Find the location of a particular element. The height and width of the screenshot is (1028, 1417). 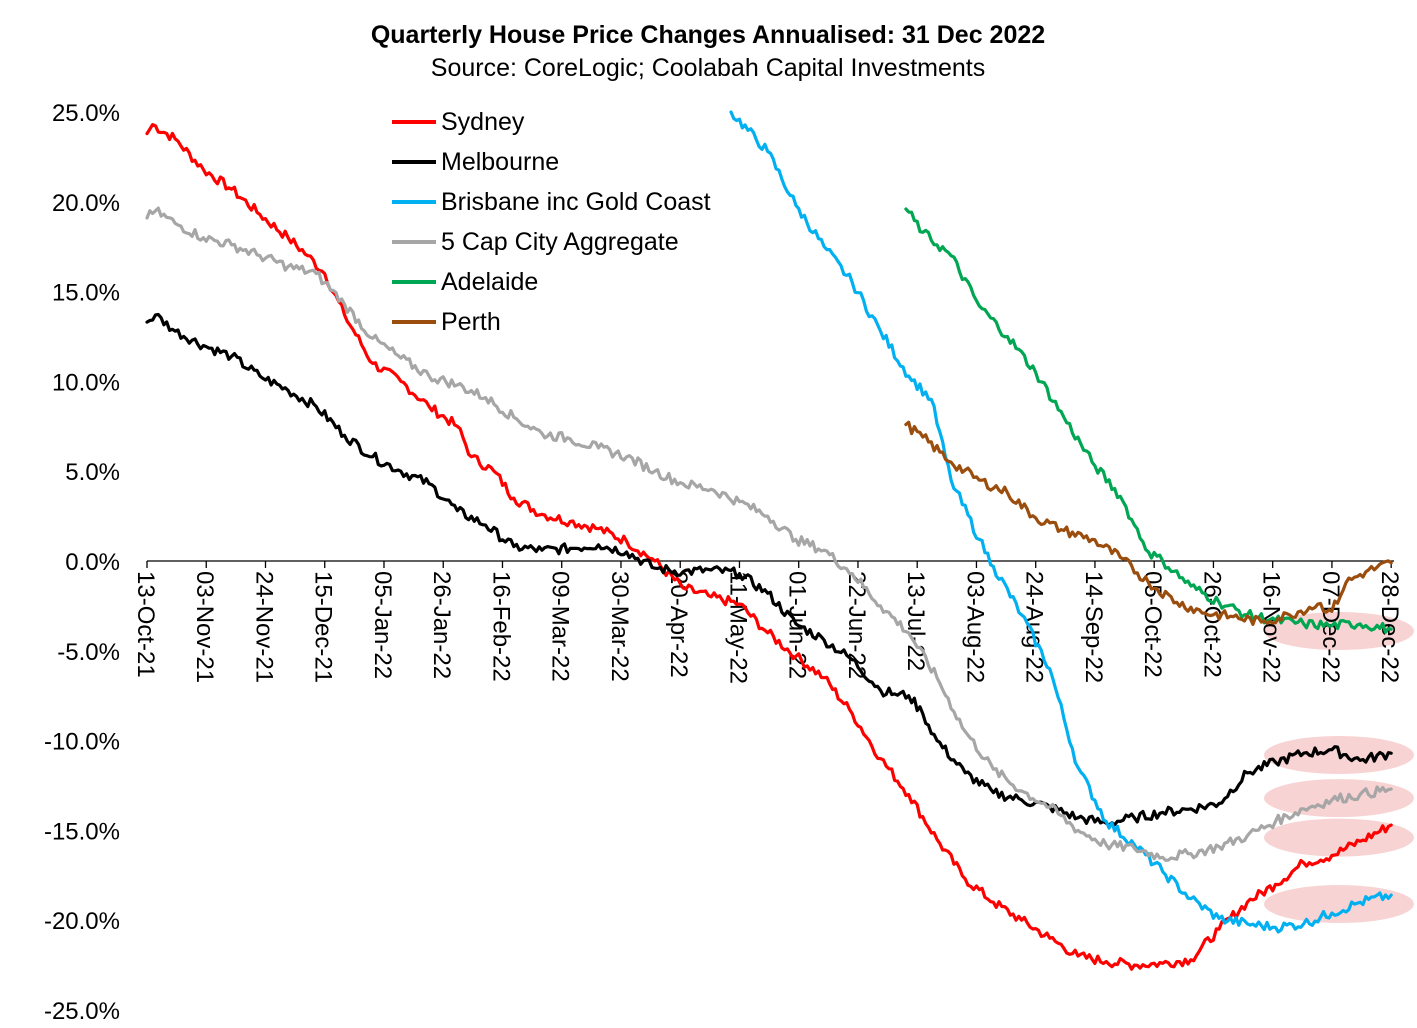

series-line-adelaide is located at coordinates (1148, 420).